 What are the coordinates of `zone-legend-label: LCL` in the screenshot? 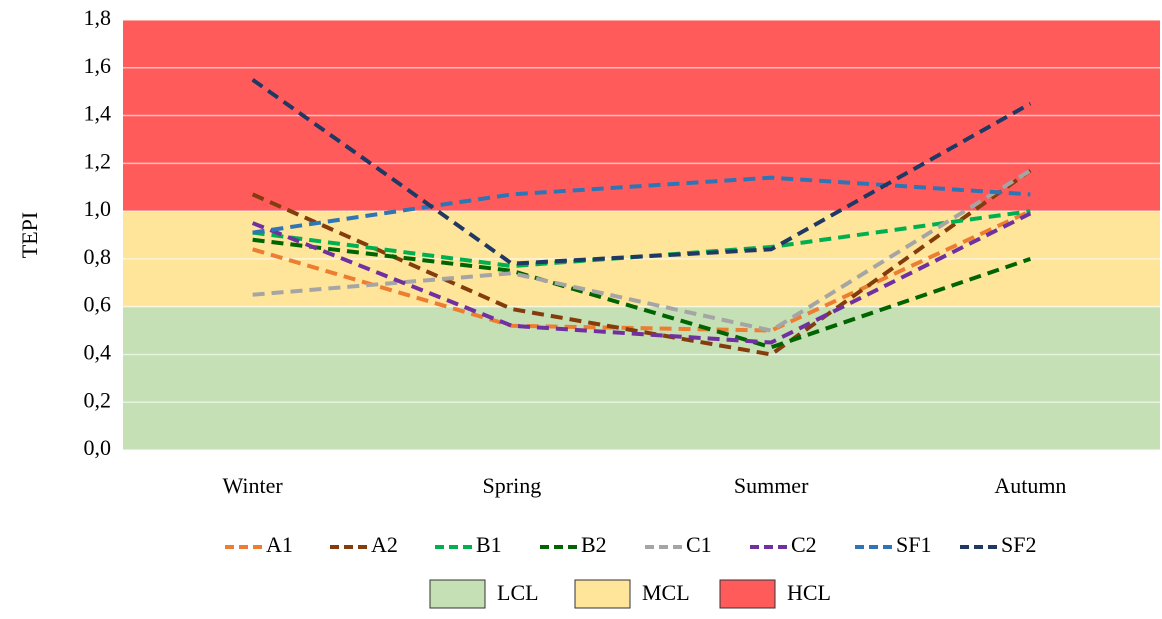 It's located at (518, 592).